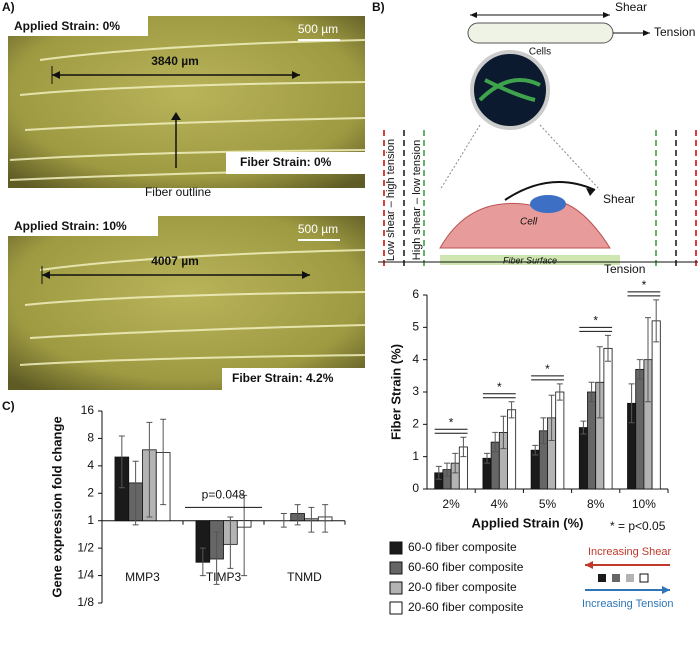  What do you see at coordinates (85, 602) in the screenshot?
I see `y-tick-label: 1/8` at bounding box center [85, 602].